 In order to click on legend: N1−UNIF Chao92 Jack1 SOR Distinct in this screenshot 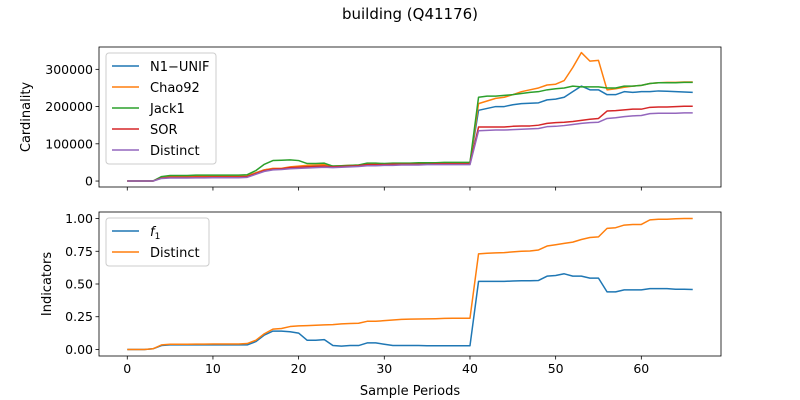, I will do `click(161, 108)`.